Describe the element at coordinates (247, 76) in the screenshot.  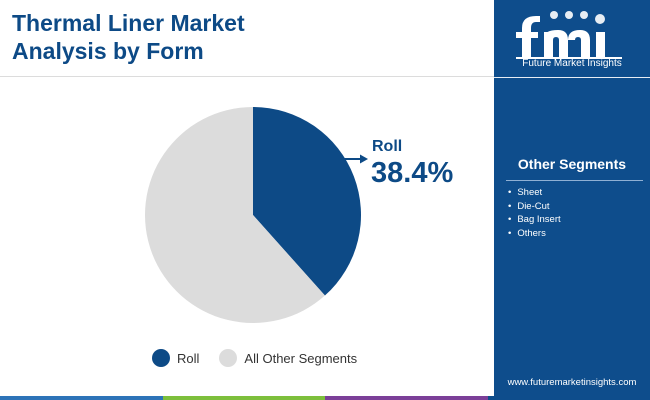
I see `title-divider` at that location.